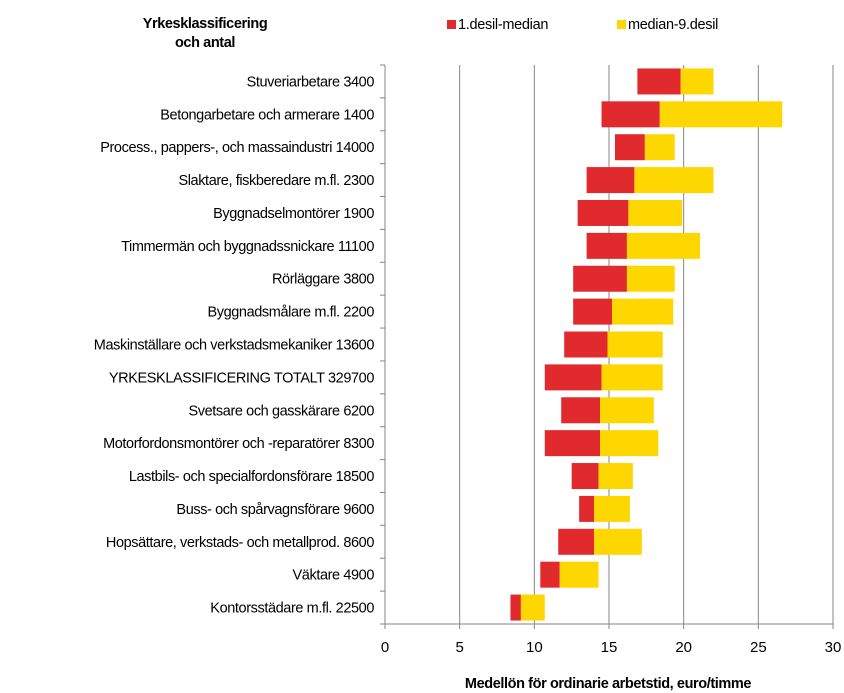 The height and width of the screenshot is (693, 844). What do you see at coordinates (582, 25) in the screenshot?
I see `legend: 1.desil-median median-9.desil` at bounding box center [582, 25].